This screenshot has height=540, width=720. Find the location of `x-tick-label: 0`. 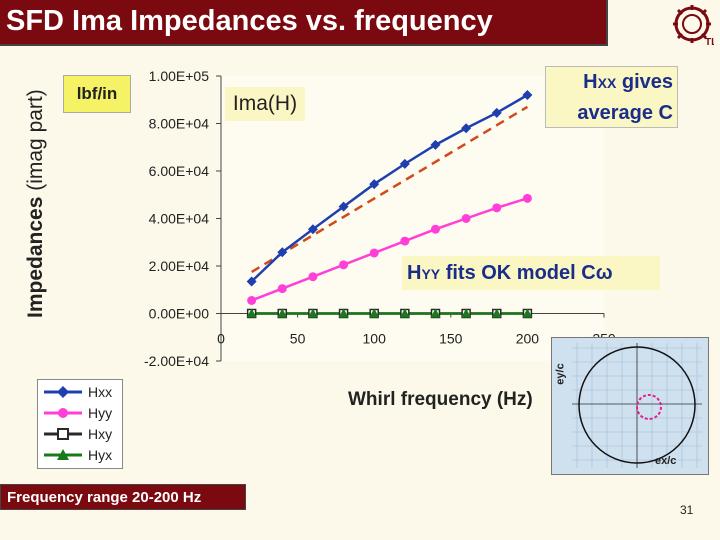

x-tick-label: 0 is located at coordinates (221, 339).